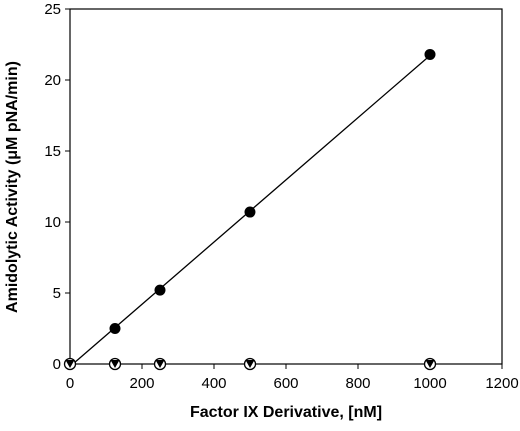  What do you see at coordinates (12, 187) in the screenshot?
I see `y-axis-title: Amidolytic Activity (μM pNA/min)` at bounding box center [12, 187].